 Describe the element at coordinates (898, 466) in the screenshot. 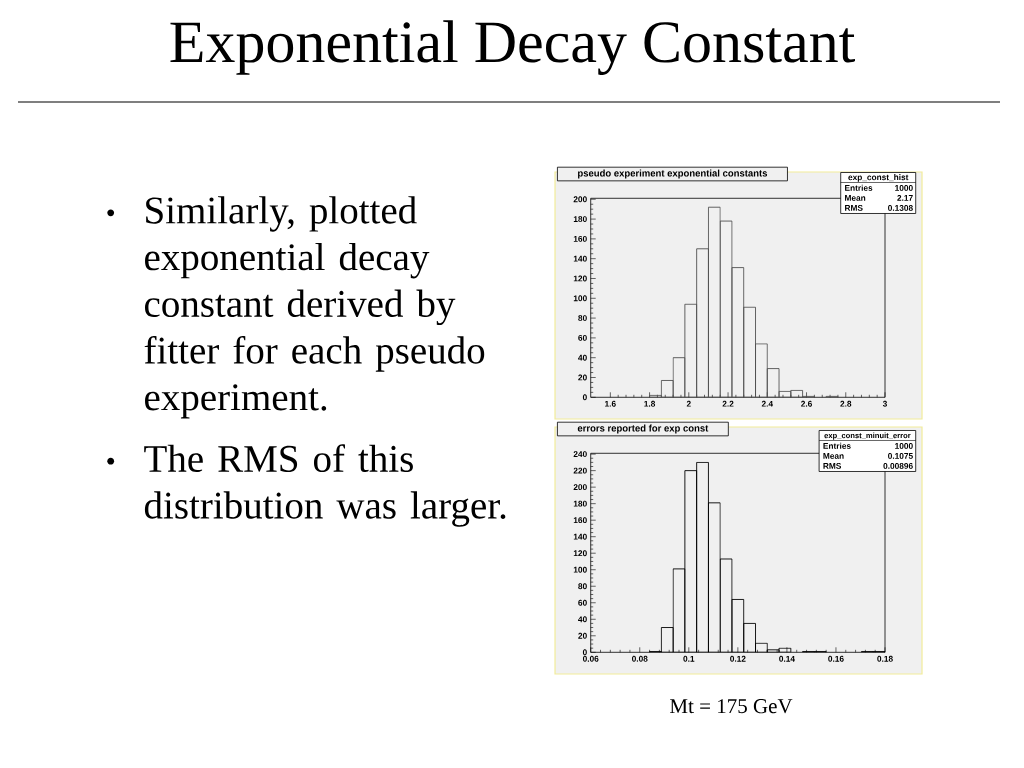

I see `annotation: 0.00896` at that location.